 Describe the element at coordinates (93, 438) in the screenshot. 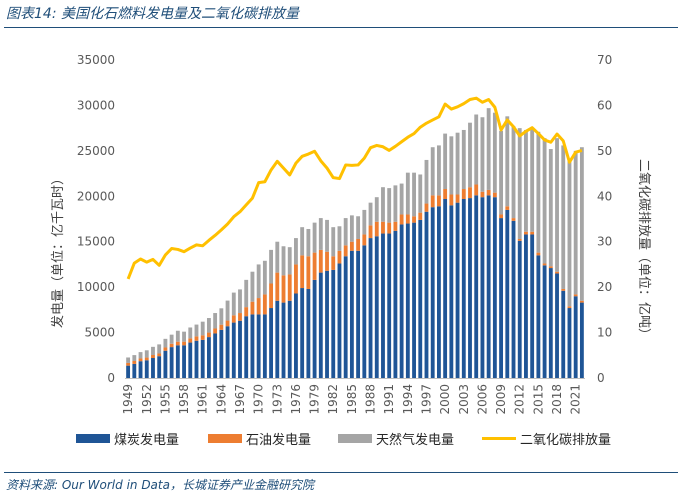

I see `legend-coal-swatch` at that location.